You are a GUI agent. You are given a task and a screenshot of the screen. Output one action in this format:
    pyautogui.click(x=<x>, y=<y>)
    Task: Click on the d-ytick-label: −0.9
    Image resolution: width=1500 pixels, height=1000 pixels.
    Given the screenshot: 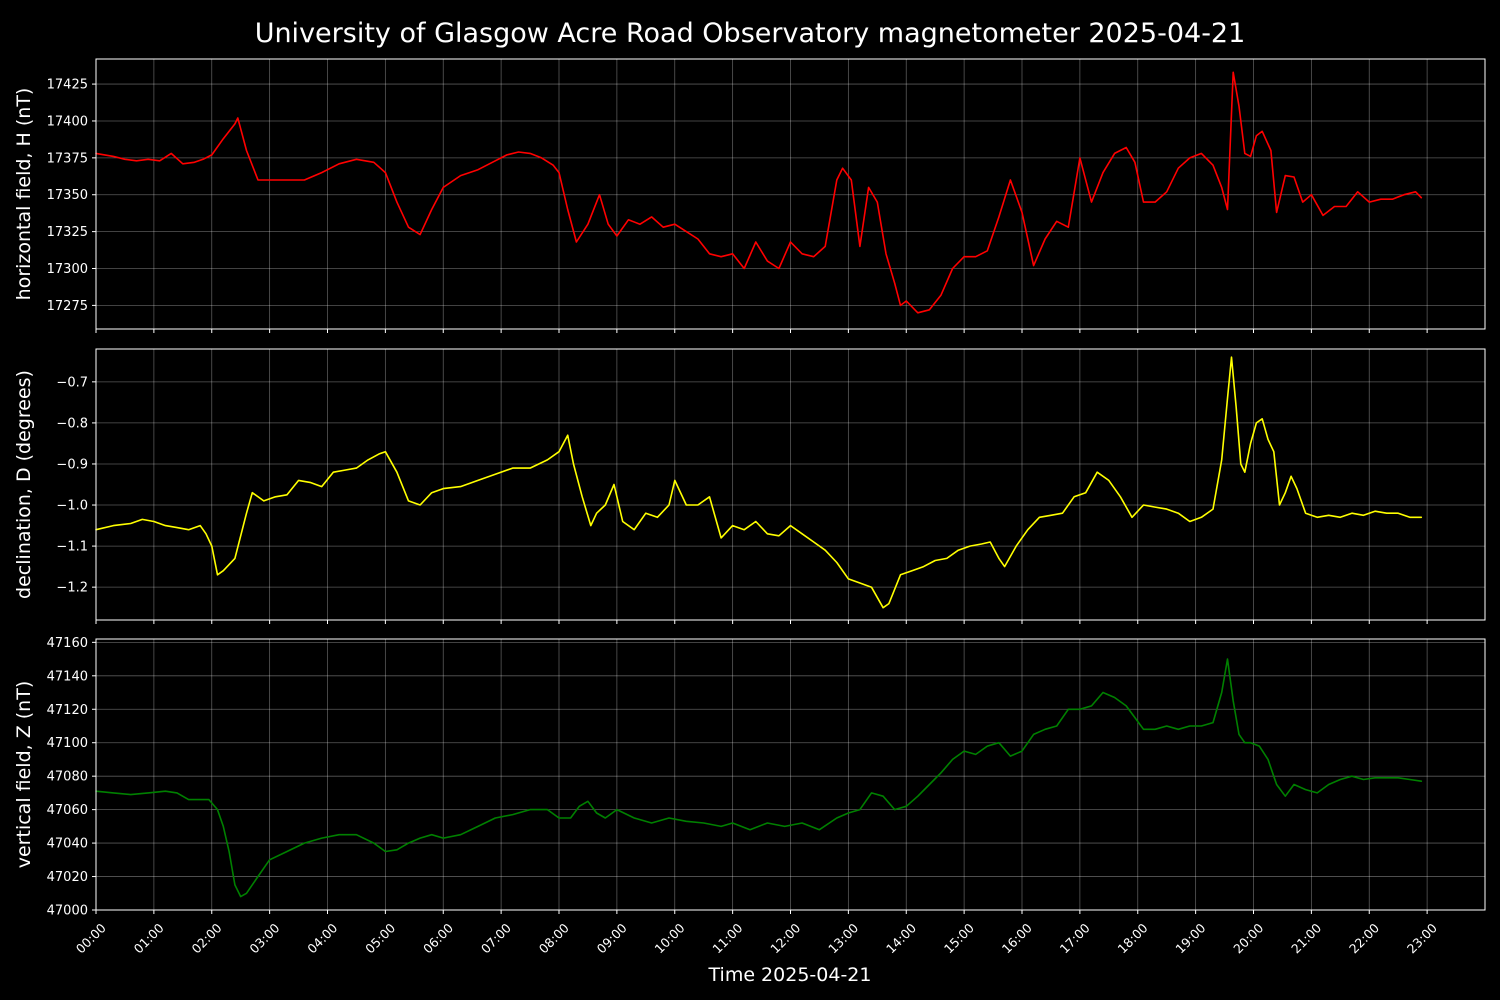 What is the action you would take?
    pyautogui.click(x=72, y=464)
    